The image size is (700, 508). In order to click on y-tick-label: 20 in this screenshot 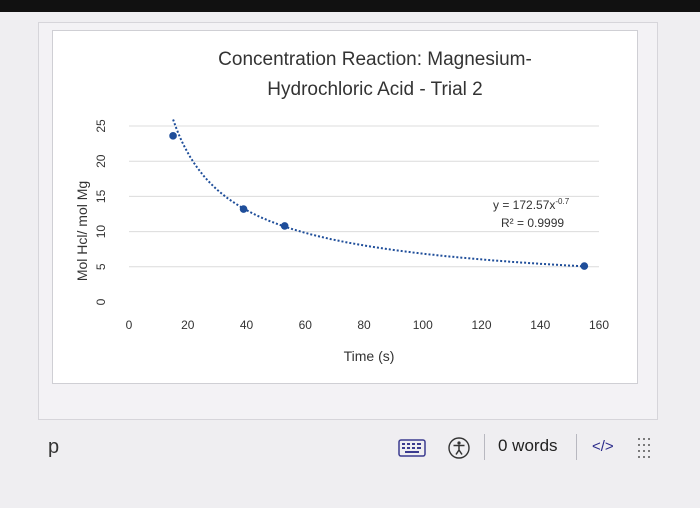, I will do `click(101, 161)`.